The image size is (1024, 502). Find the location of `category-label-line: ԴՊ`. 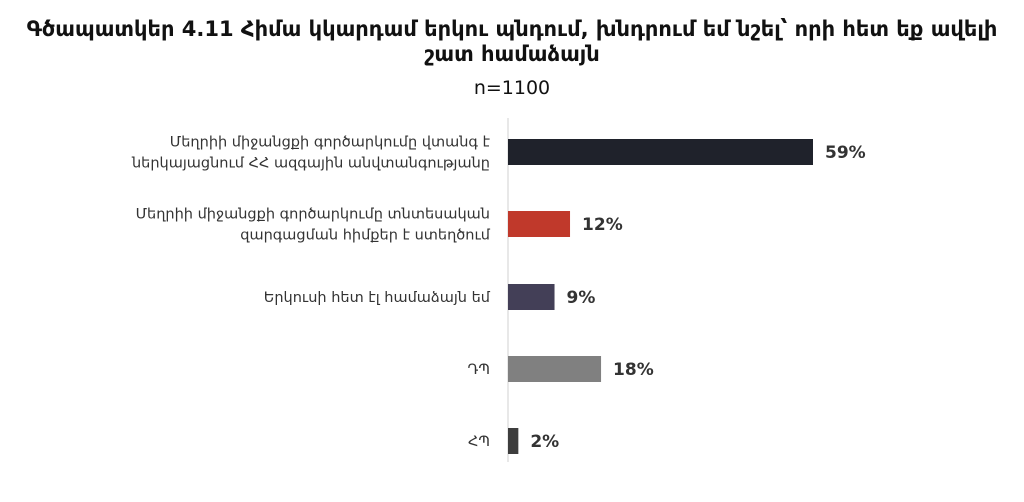

category-label-line: ԴՊ is located at coordinates (478, 370).